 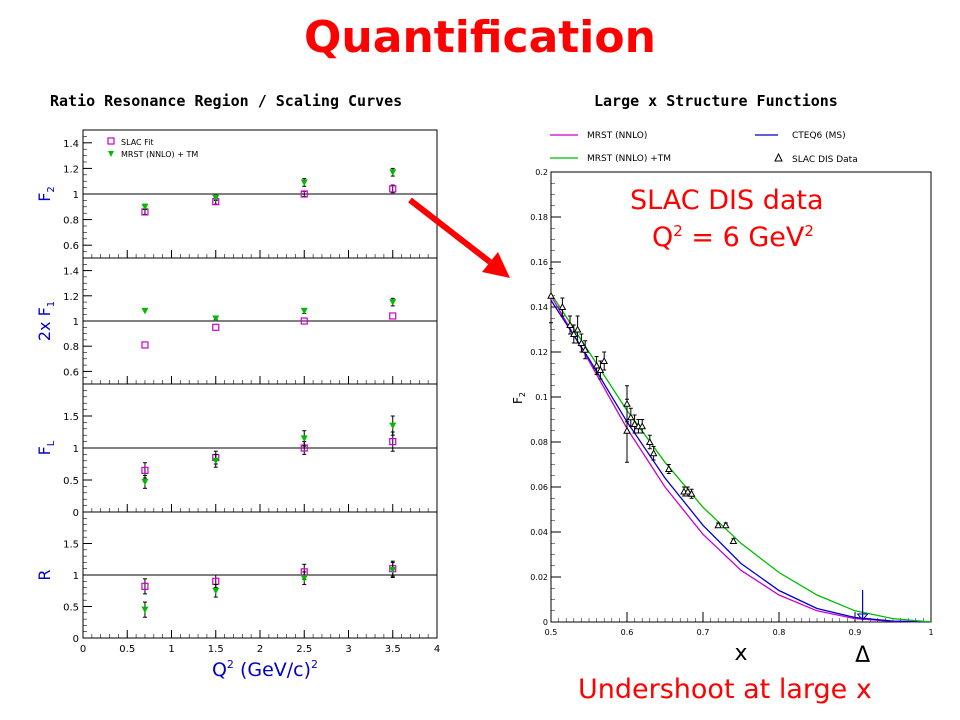 I want to click on y-tick-label: 0.1, so click(x=541, y=397).